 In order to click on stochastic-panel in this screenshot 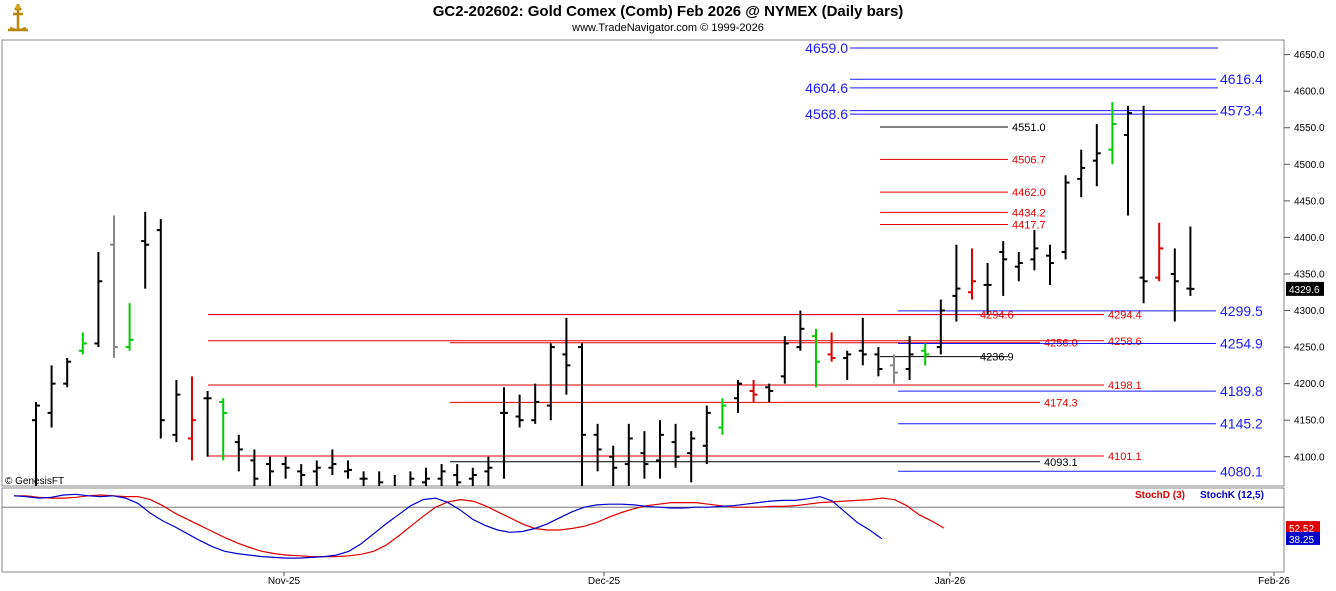, I will do `click(643, 530)`.